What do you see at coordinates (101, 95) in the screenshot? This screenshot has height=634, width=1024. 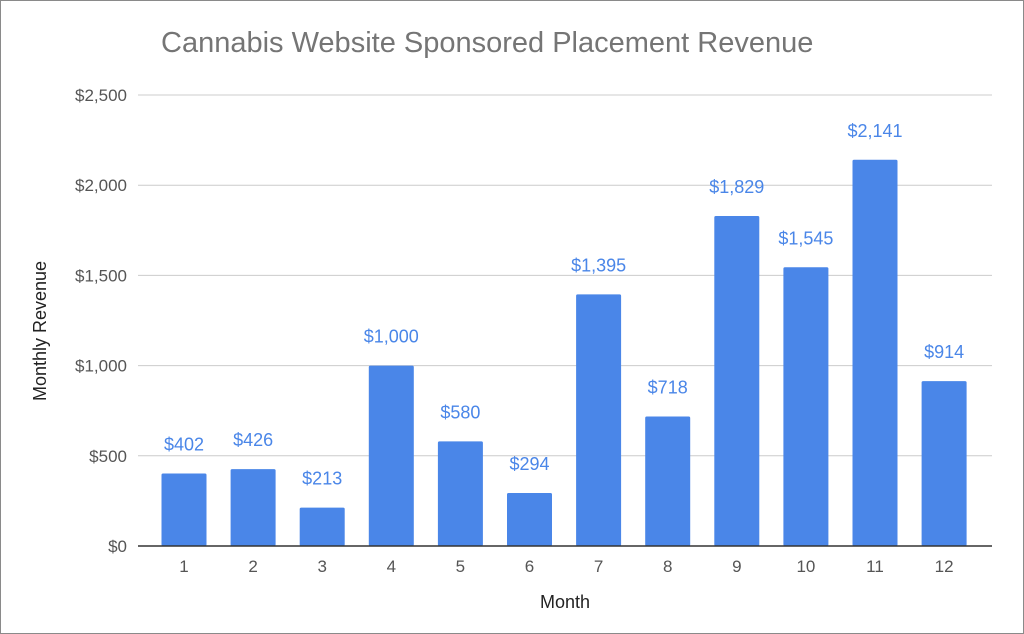 I see `y-tick-label: $2,500` at bounding box center [101, 95].